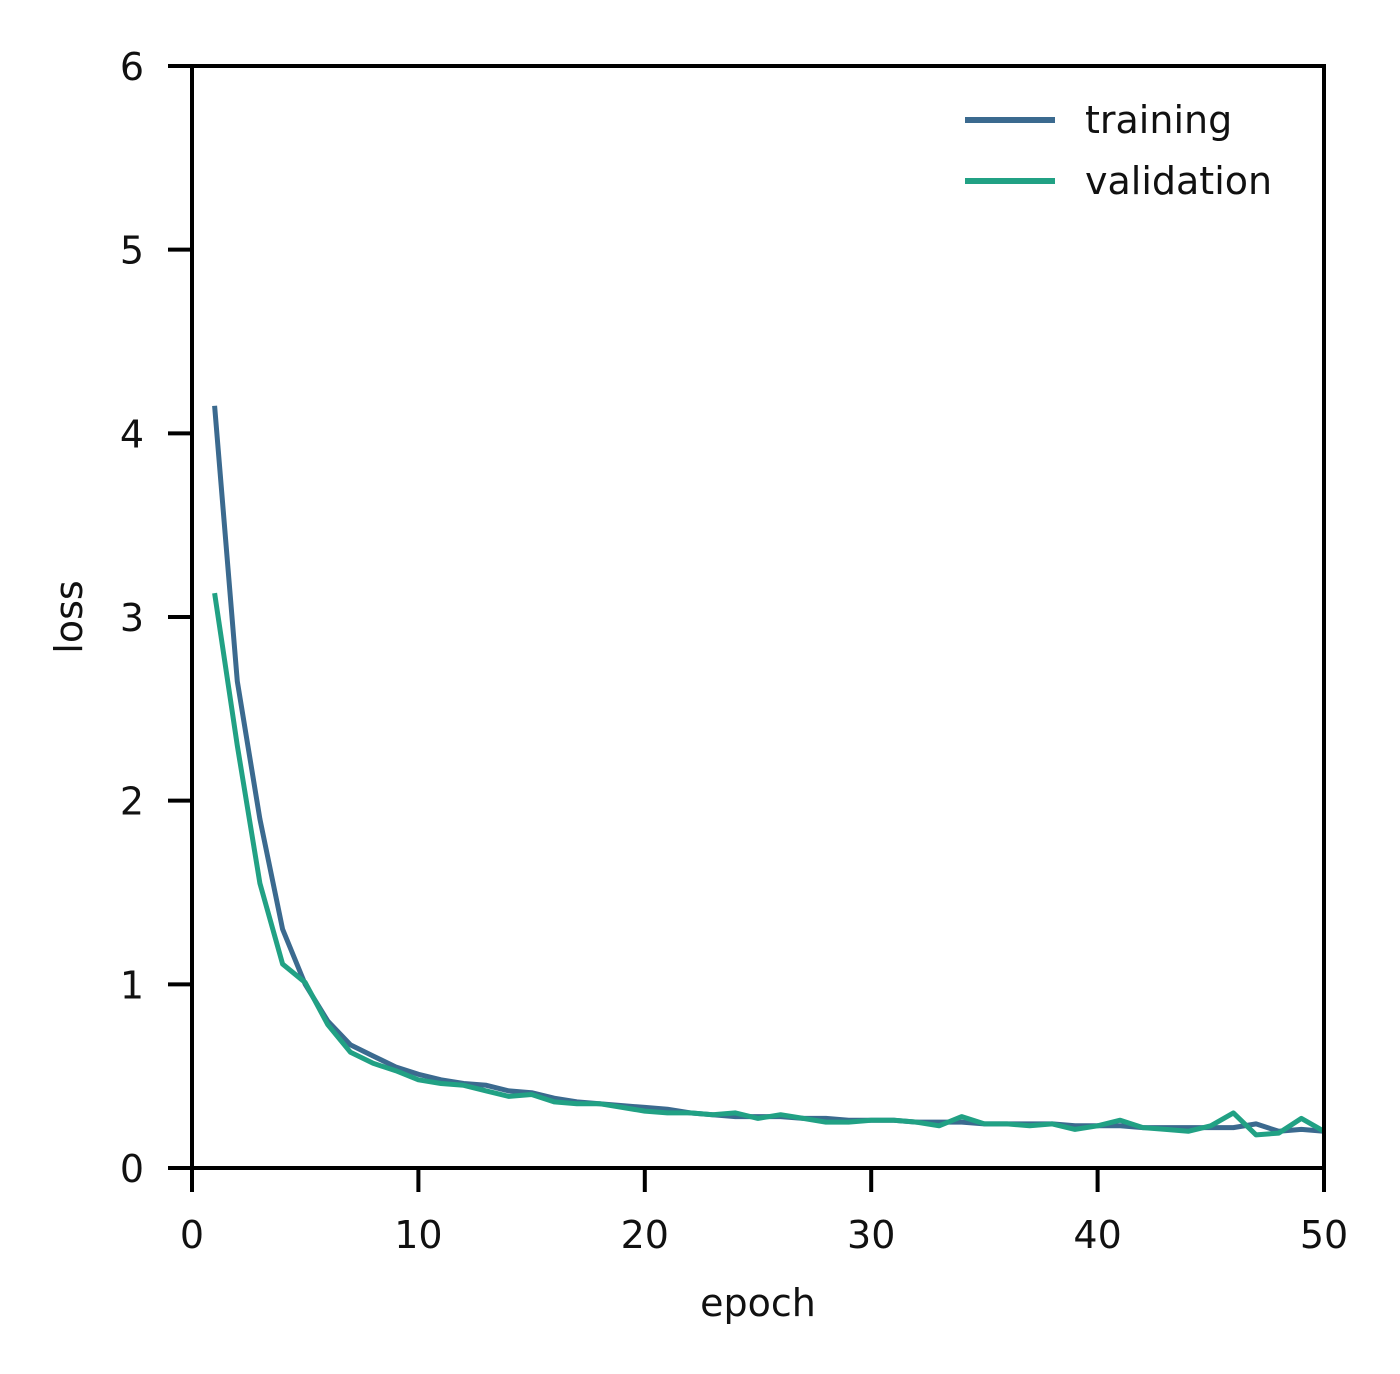 This screenshot has width=1400, height=1374. What do you see at coordinates (764, 1212) in the screenshot?
I see `x-axis-ticks: 0 10 20 30 40 50` at bounding box center [764, 1212].